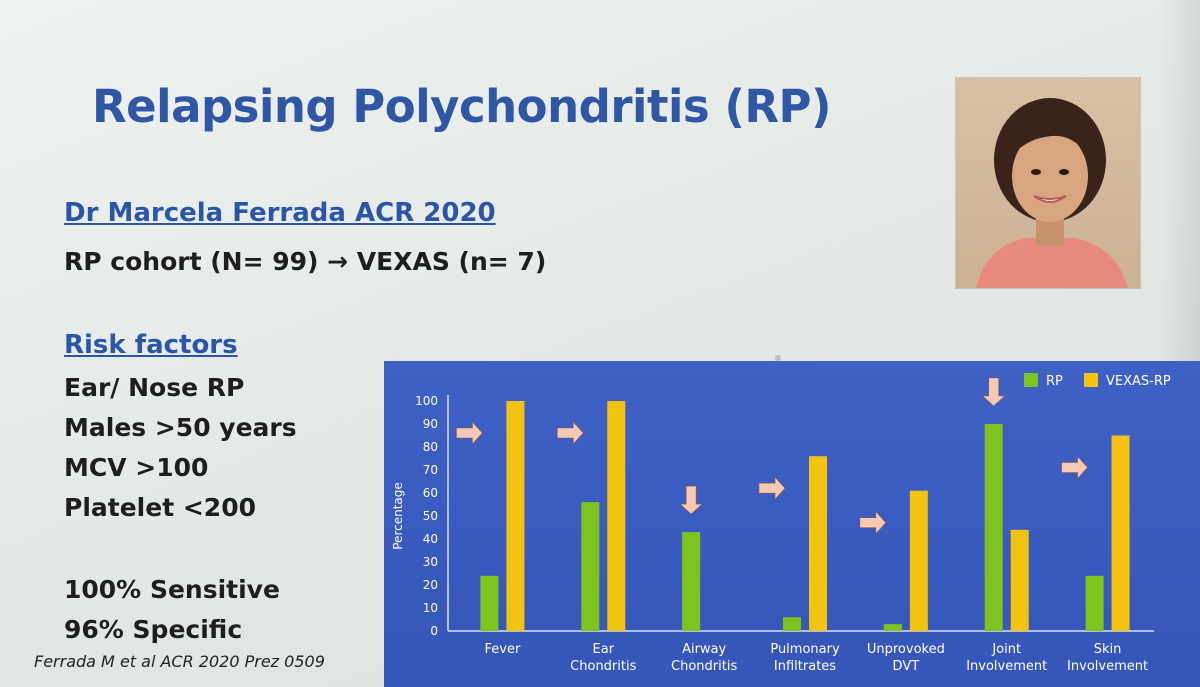  Describe the element at coordinates (805, 666) in the screenshot. I see `x-category-label: Infiltrates` at that location.